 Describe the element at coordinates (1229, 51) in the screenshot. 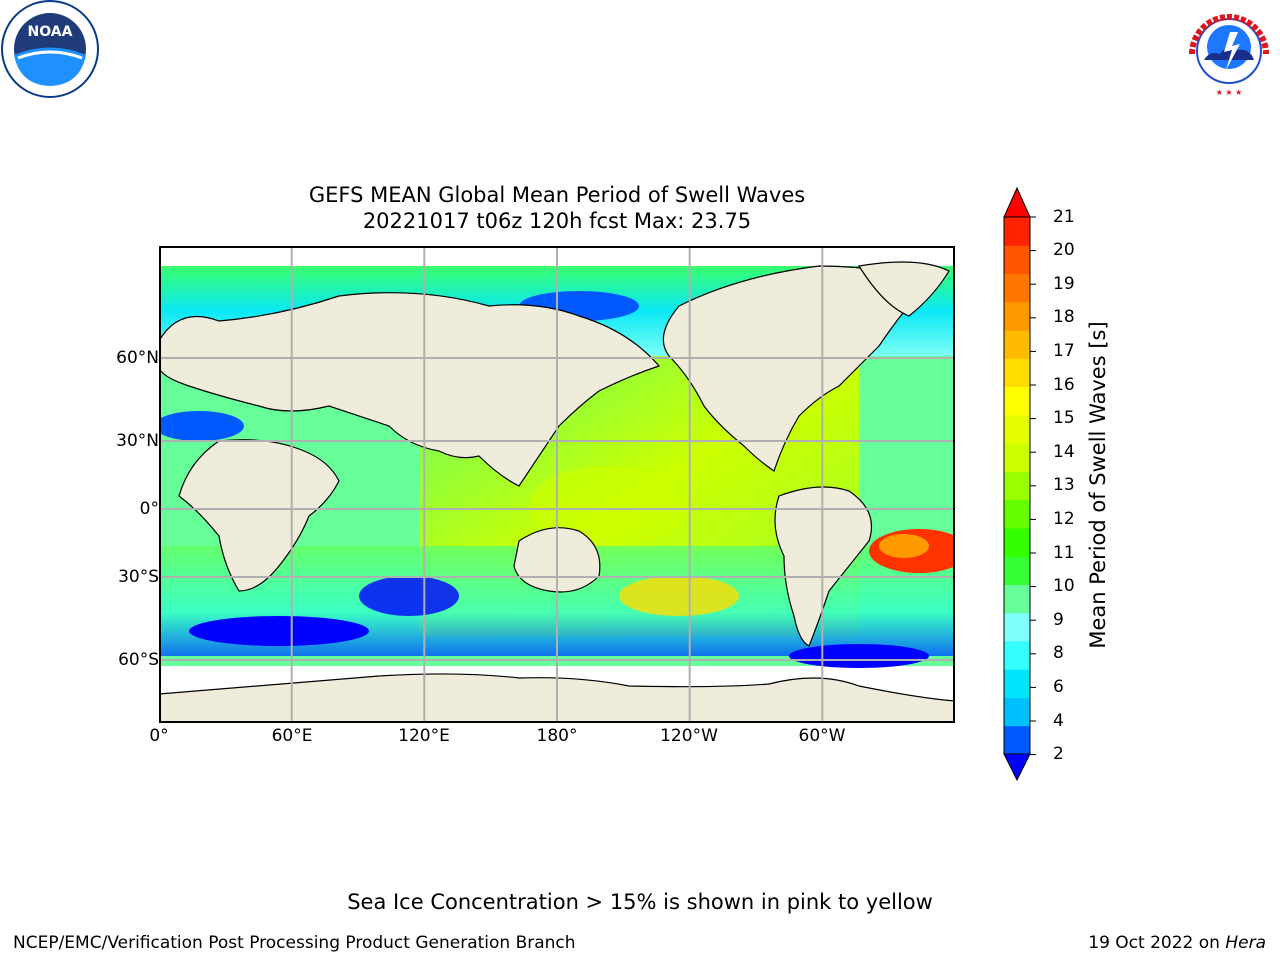

I see `nws-logo: ★ ★ ★` at that location.